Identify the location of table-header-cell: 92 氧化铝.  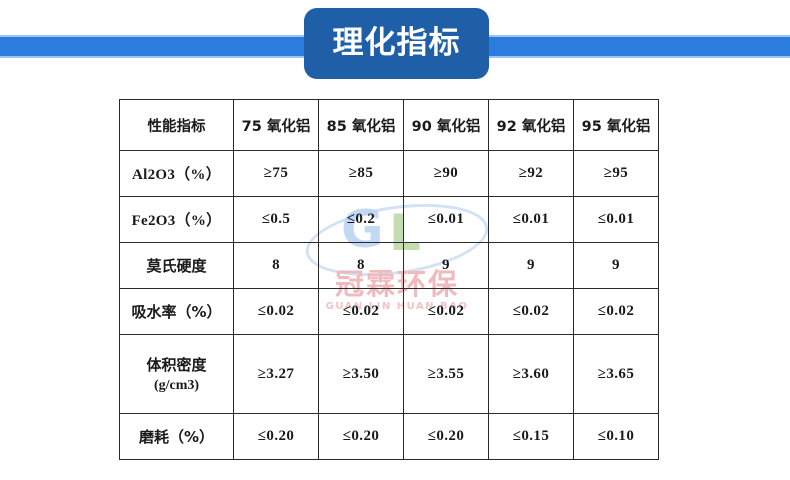
(530, 125).